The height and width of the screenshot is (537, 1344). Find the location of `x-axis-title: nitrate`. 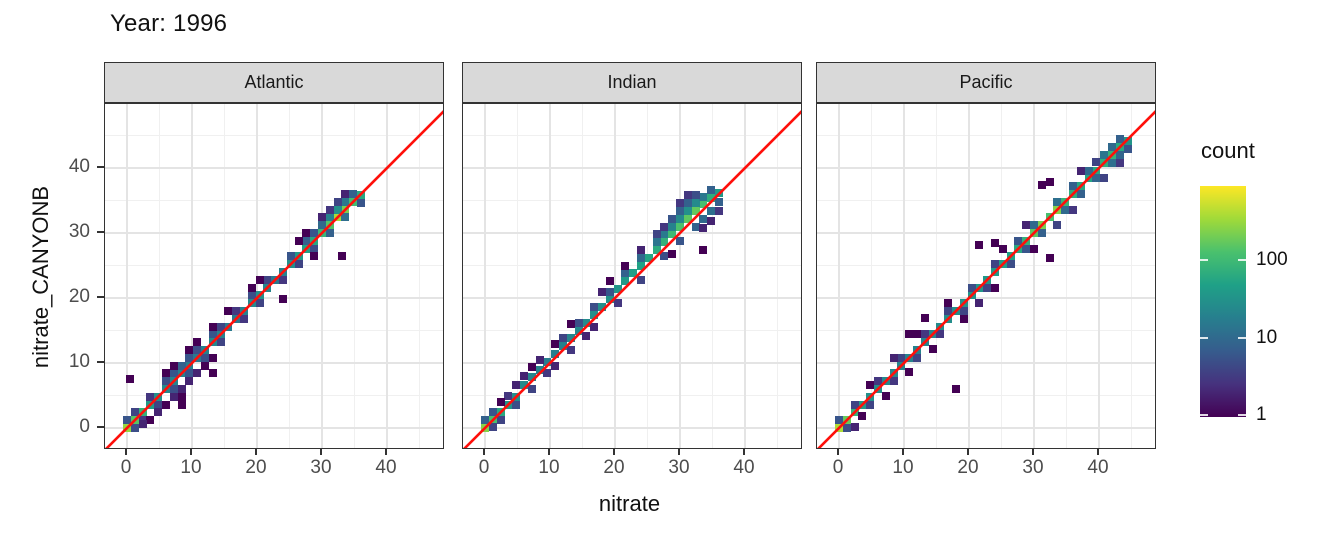

x-axis-title: nitrate is located at coordinates (629, 503).